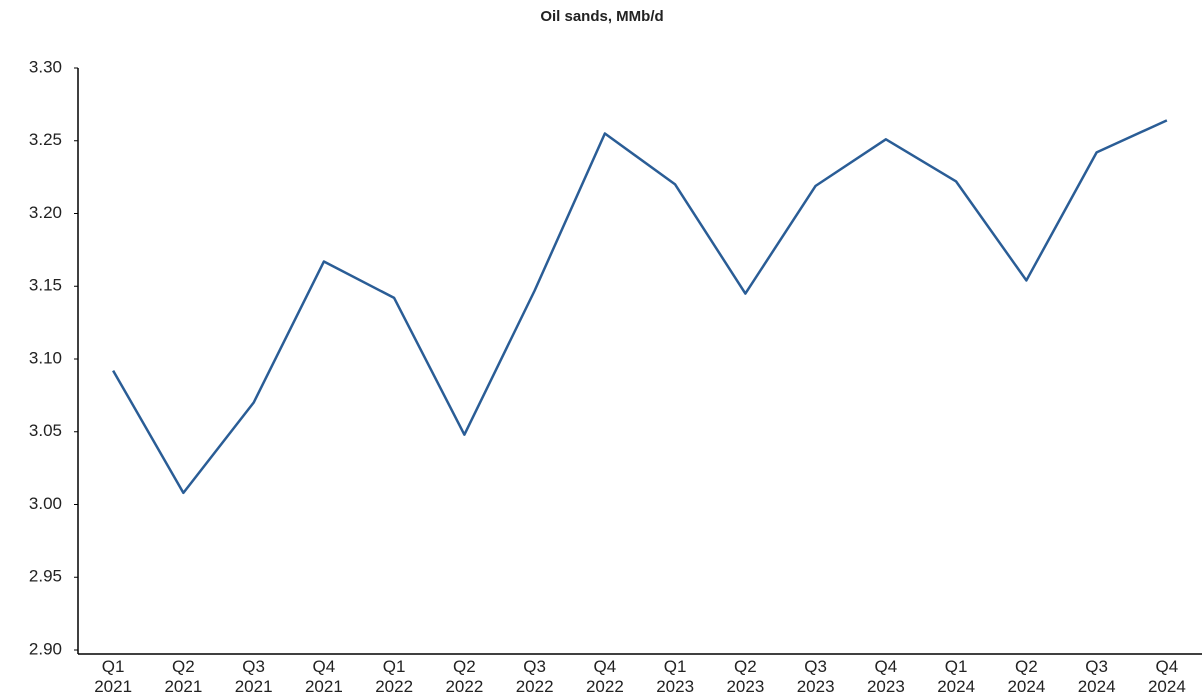  What do you see at coordinates (254, 676) in the screenshot?
I see `x-tick-label: Q3 2021` at bounding box center [254, 676].